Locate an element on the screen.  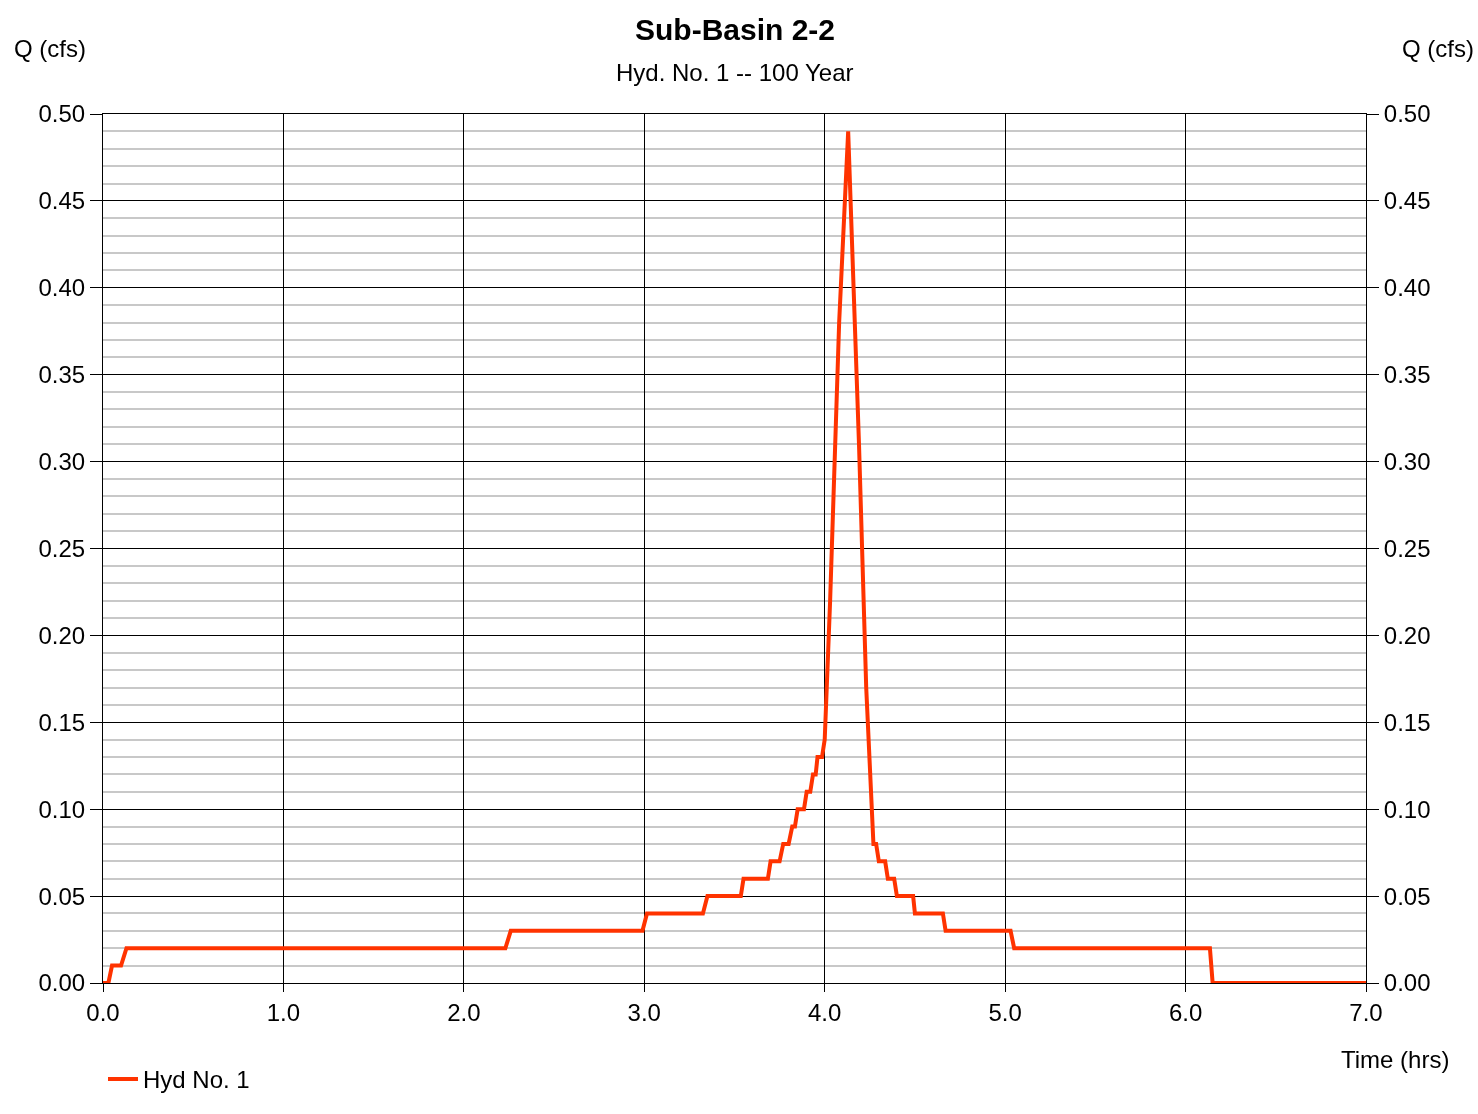
y2-tick-label: 0.40 is located at coordinates (1407, 288).